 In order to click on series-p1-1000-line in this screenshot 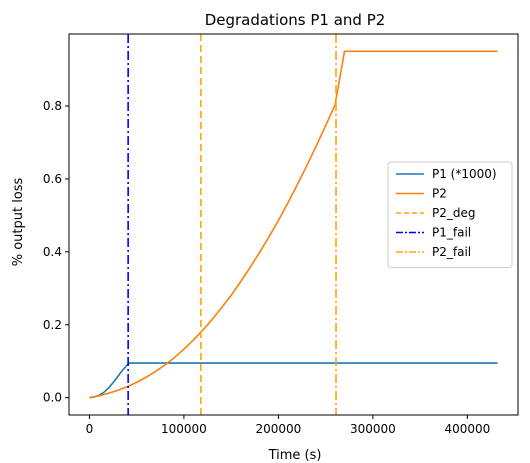, I will do `click(293, 380)`.